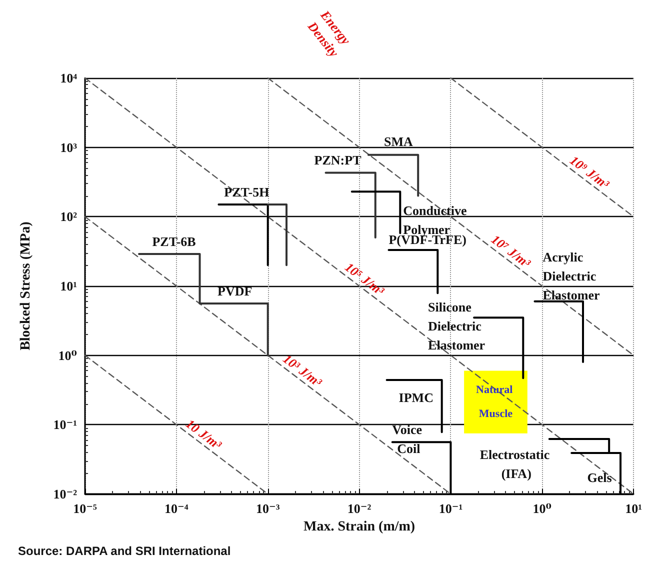  Describe the element at coordinates (516, 464) in the screenshot. I see `series-label: Electrostatic (IFA)` at that location.